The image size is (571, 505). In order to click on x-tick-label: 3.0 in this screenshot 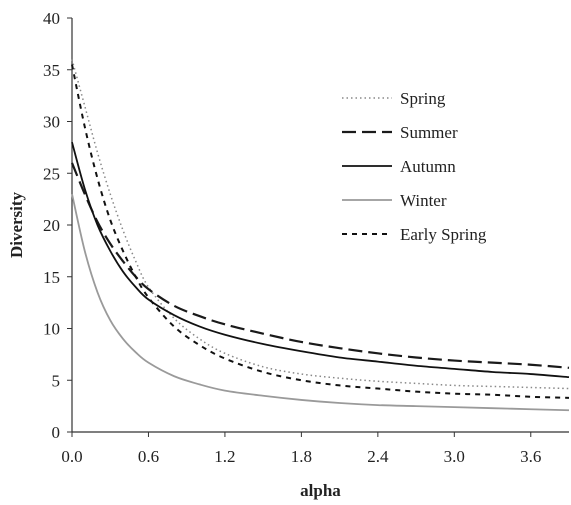, I will do `click(454, 456)`.